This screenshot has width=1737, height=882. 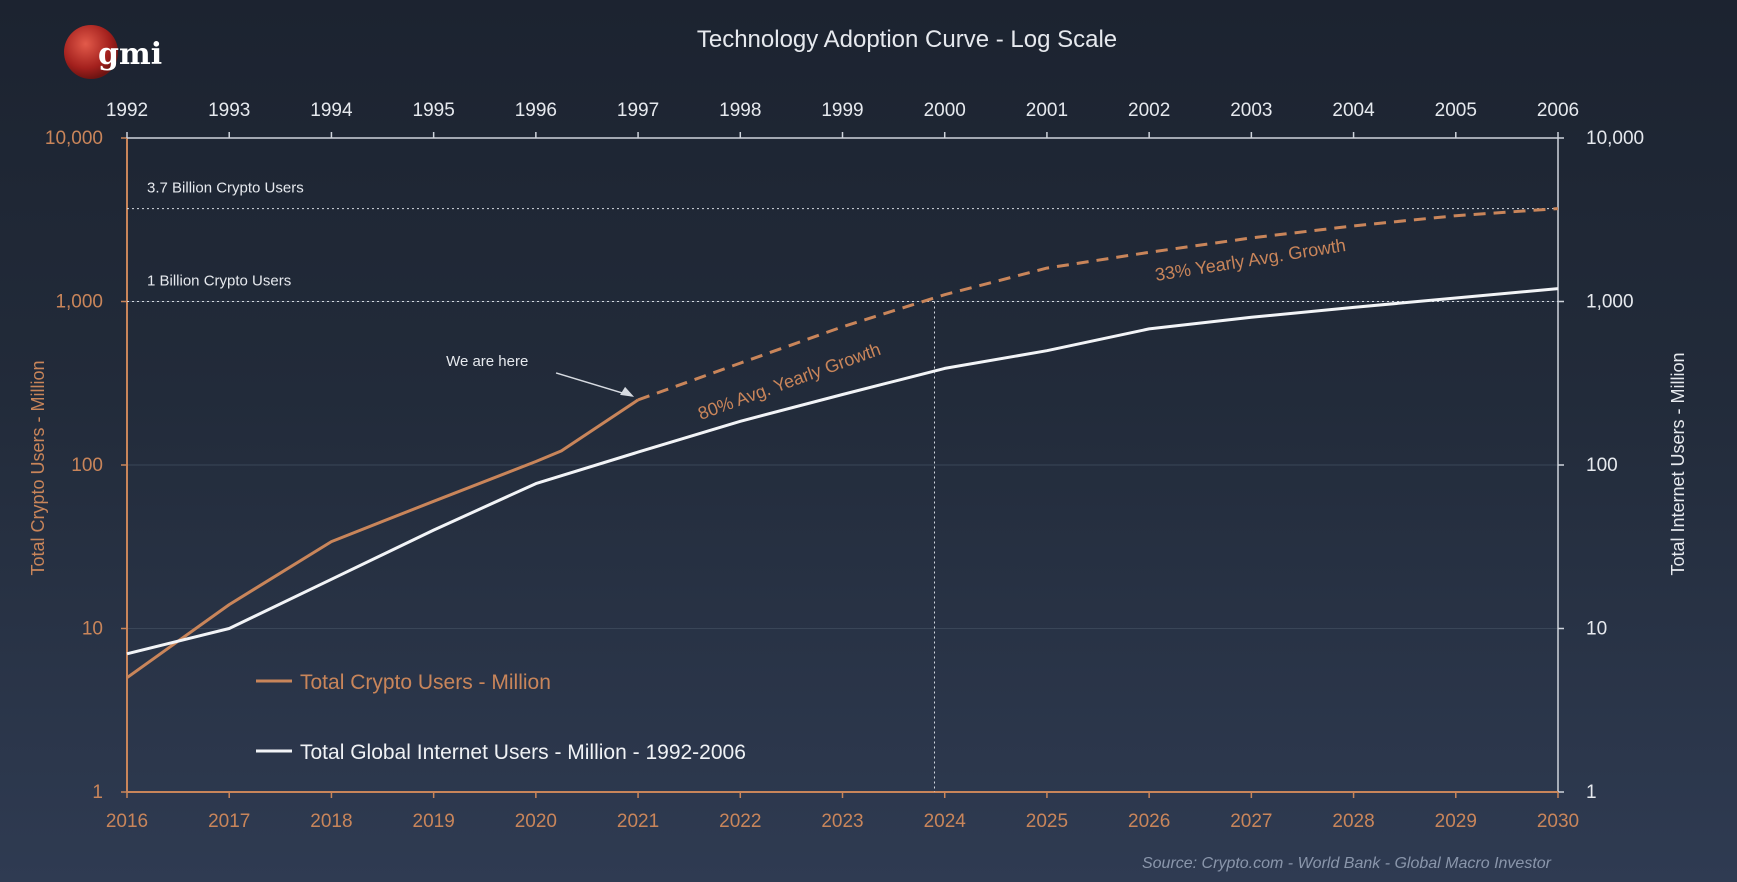 I want to click on growth-33-label: 33% Yearly Avg. Growth, so click(x=1251, y=260).